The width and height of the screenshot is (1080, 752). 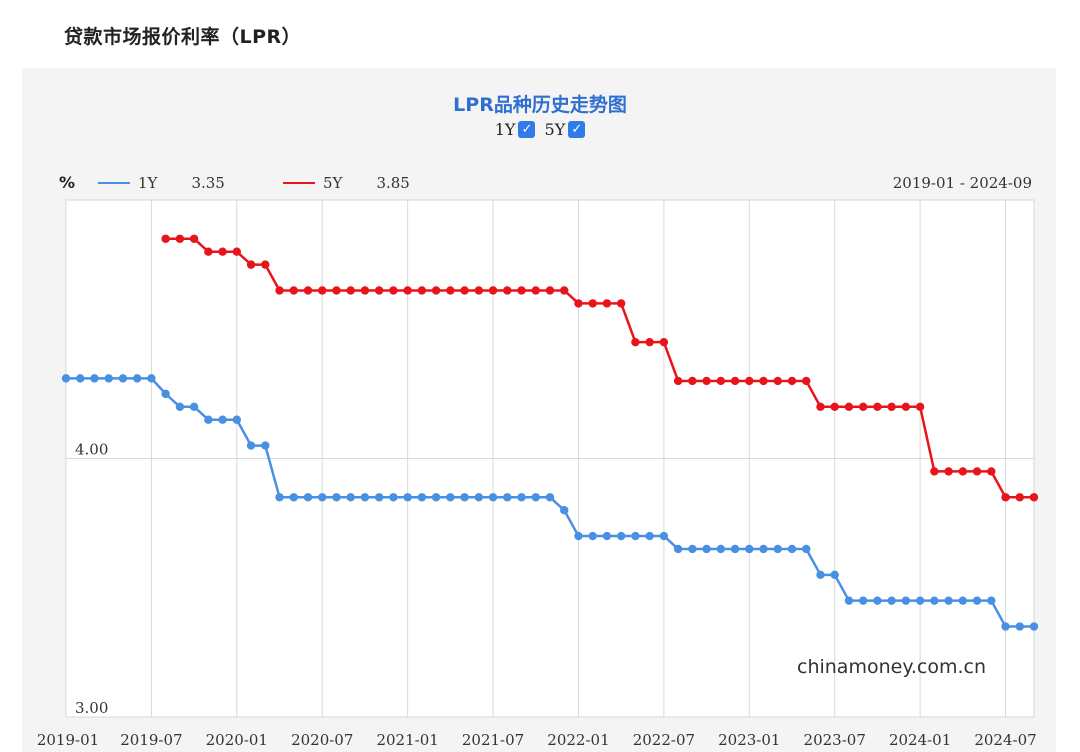 What do you see at coordinates (346, 183) in the screenshot?
I see `legend-item-5y: 5Y 3.85` at bounding box center [346, 183].